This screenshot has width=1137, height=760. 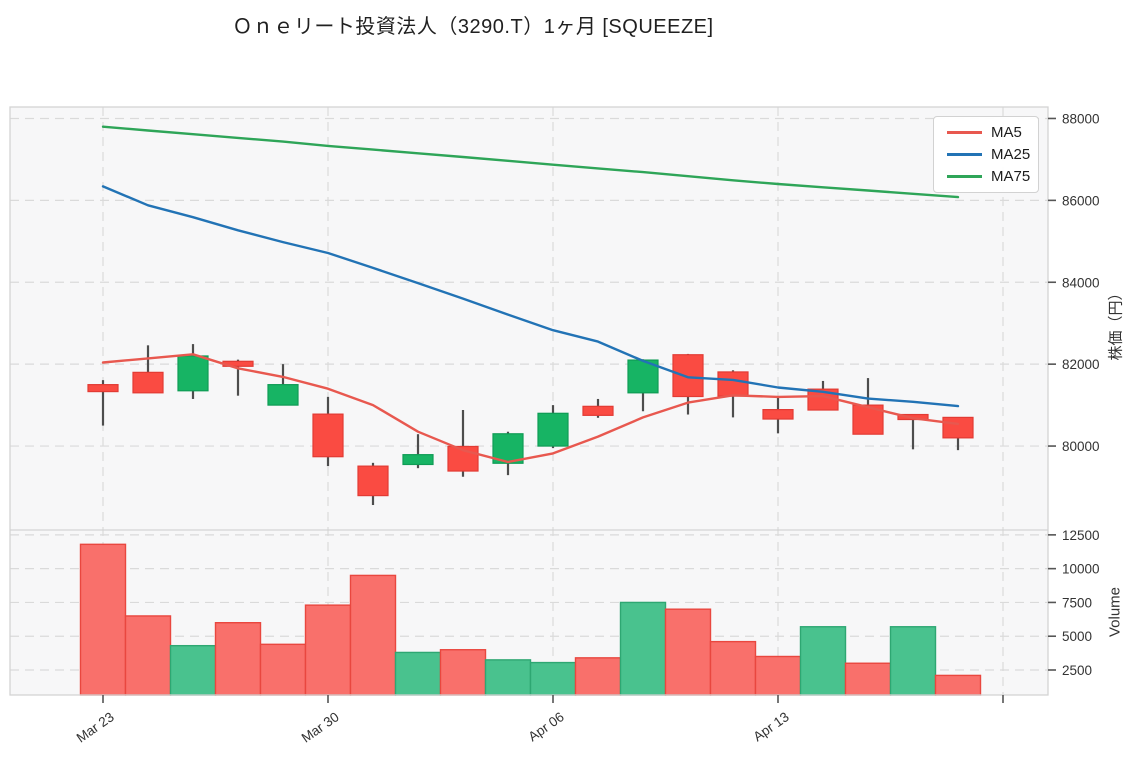 I want to click on legend: MA5 MA25 MA75, so click(x=986, y=154).